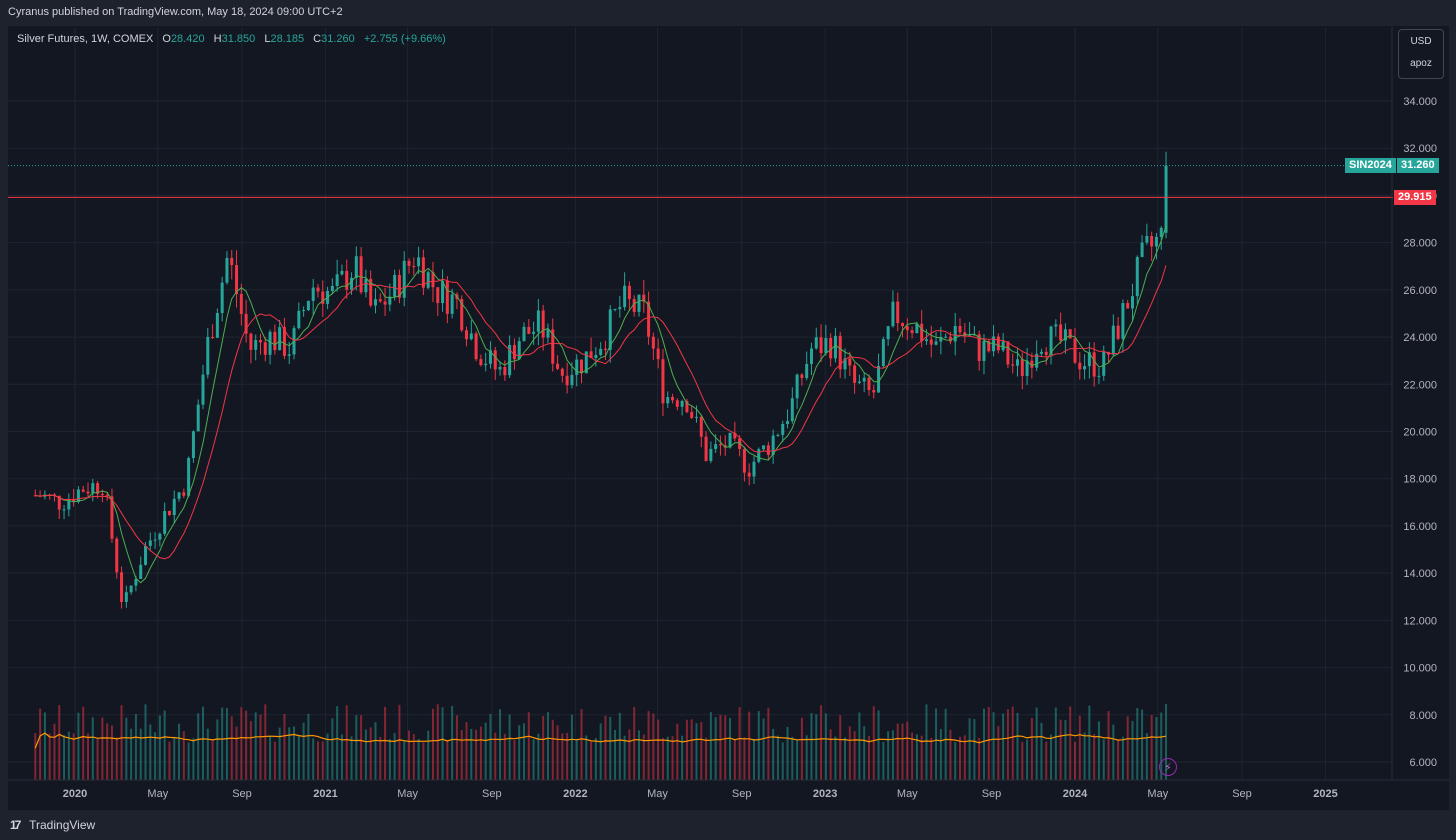 This screenshot has height=840, width=1456. Describe the element at coordinates (1421, 63) in the screenshot. I see `user-label: apoz` at that location.